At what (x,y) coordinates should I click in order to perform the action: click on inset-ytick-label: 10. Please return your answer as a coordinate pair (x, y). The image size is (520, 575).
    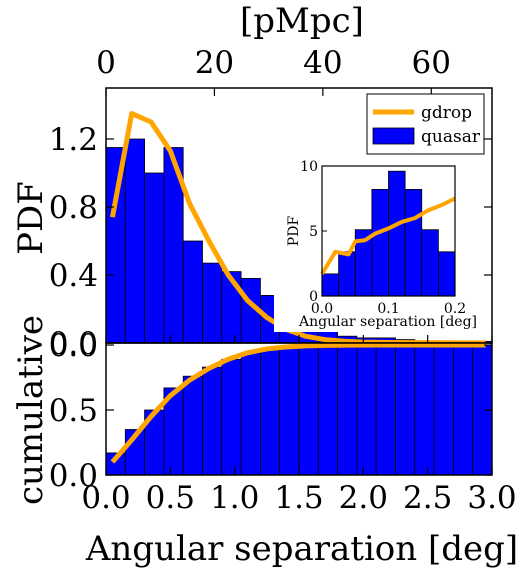
    Looking at the image, I should click on (309, 167).